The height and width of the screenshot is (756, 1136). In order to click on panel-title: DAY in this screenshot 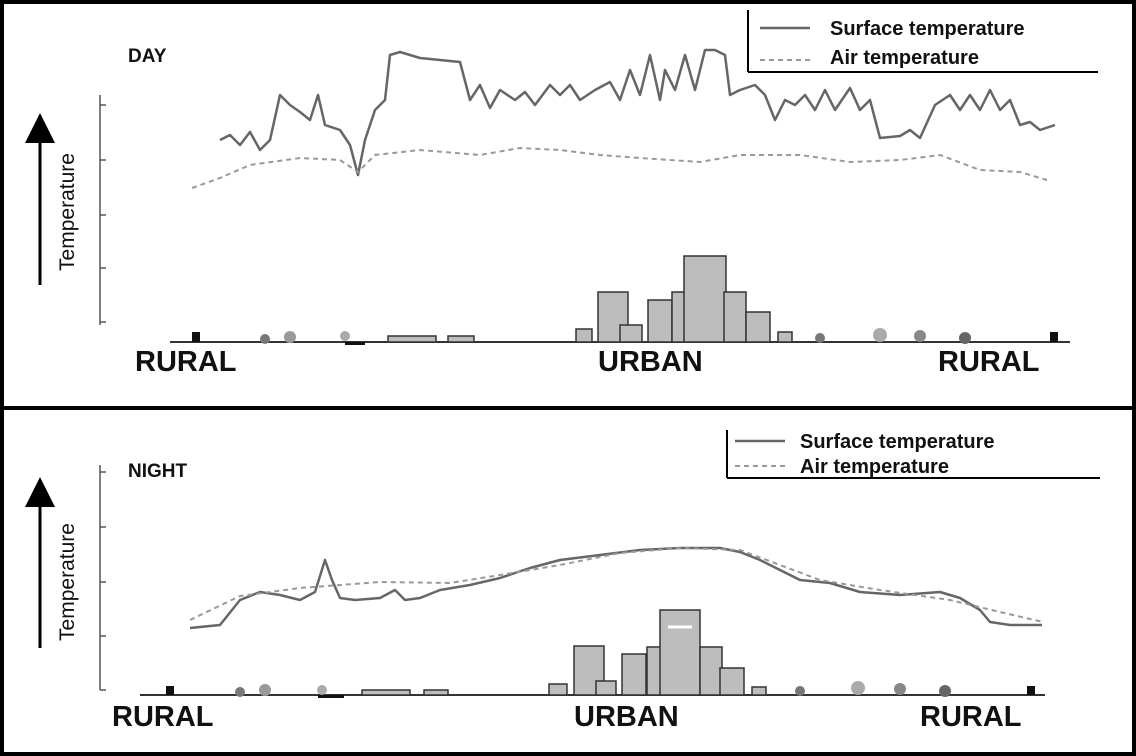, I will do `click(147, 56)`.